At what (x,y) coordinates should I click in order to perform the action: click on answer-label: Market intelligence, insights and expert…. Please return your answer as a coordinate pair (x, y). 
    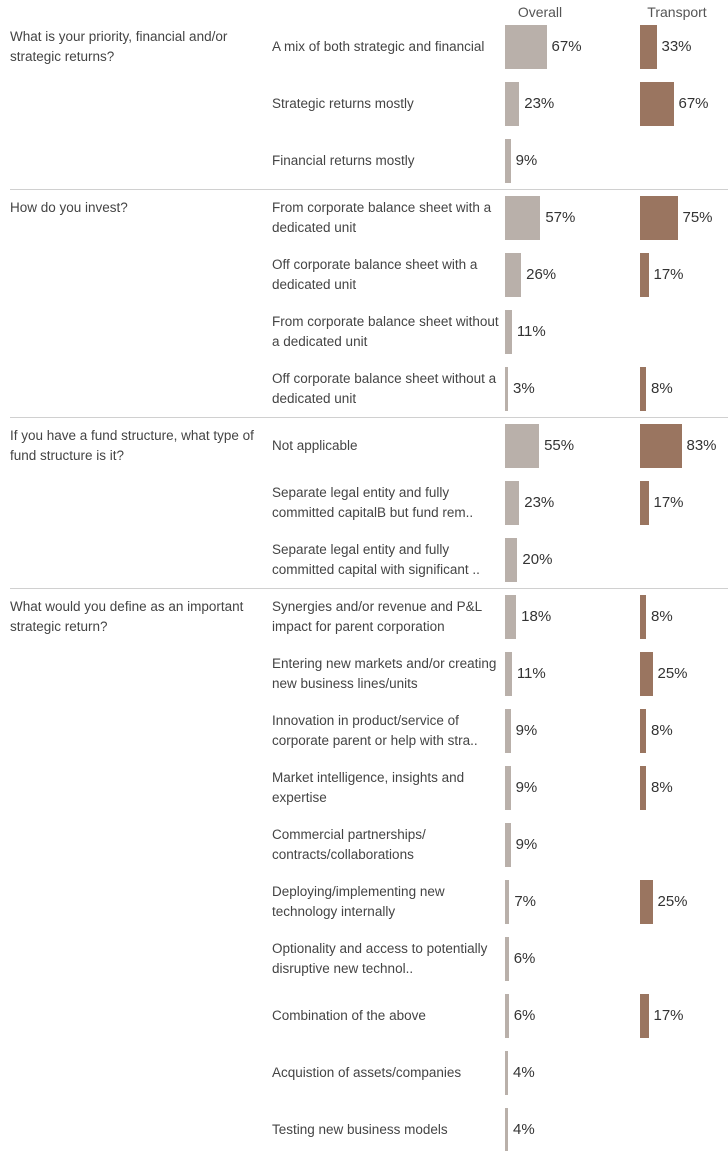
    Looking at the image, I should click on (388, 788).